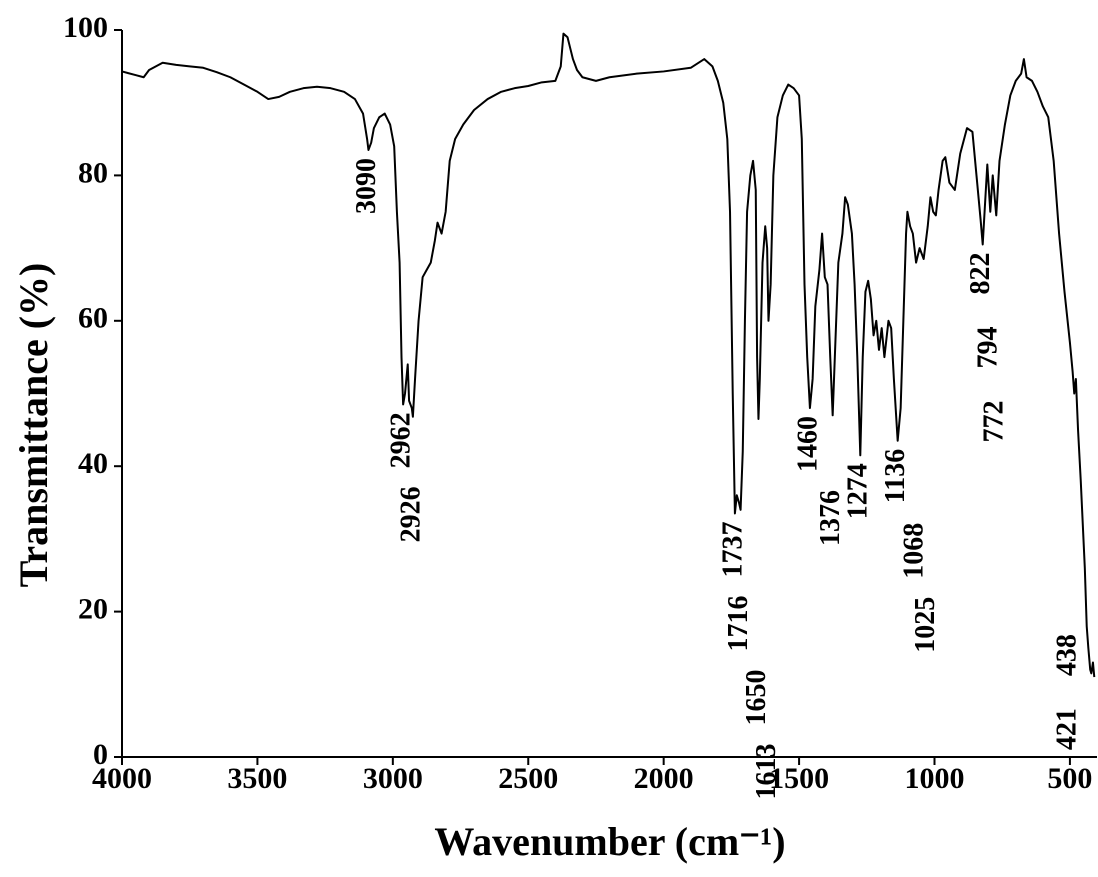 This screenshot has height=877, width=1098. What do you see at coordinates (100, 754) in the screenshot?
I see `y-tick-label: 0` at bounding box center [100, 754].